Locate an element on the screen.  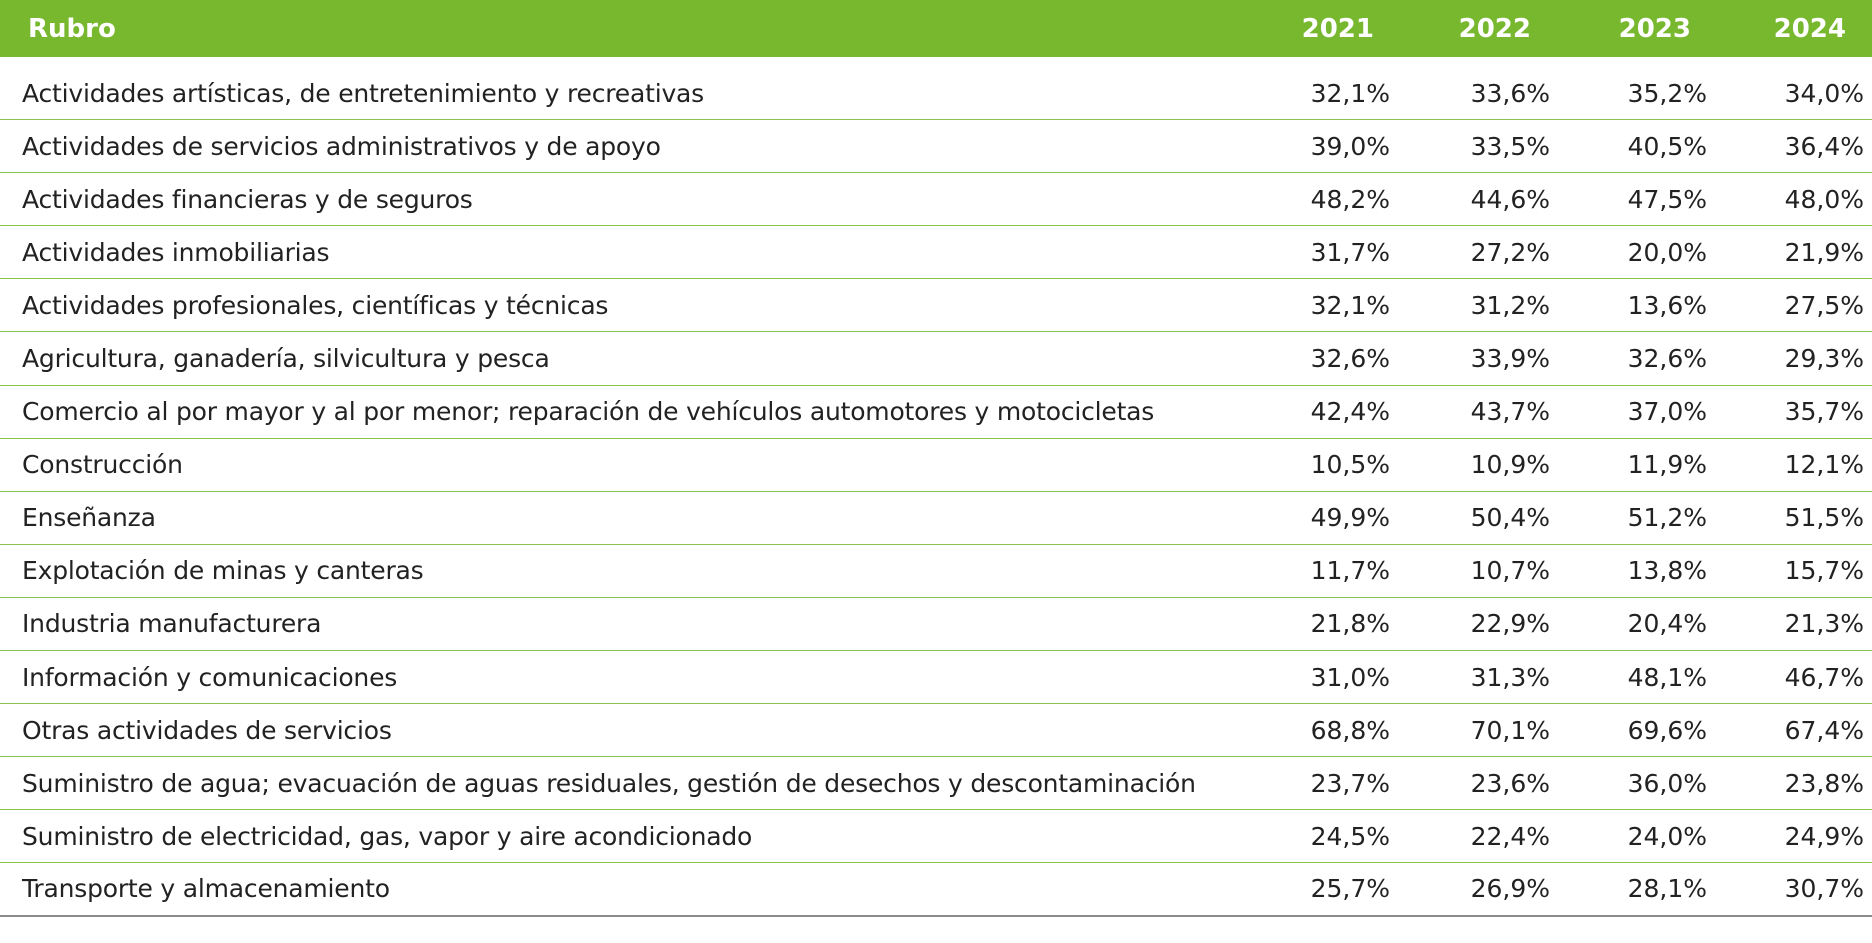
row-value-2022: 27,2% is located at coordinates (1510, 252).